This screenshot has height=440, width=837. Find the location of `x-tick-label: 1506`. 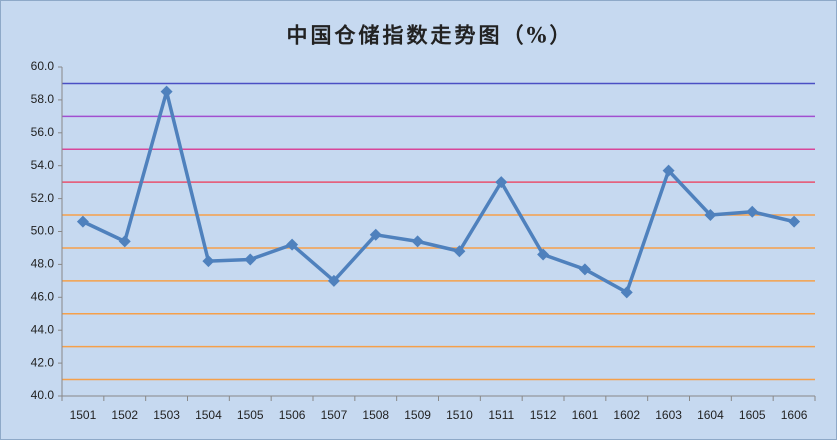

x-tick-label: 1506 is located at coordinates (292, 415).